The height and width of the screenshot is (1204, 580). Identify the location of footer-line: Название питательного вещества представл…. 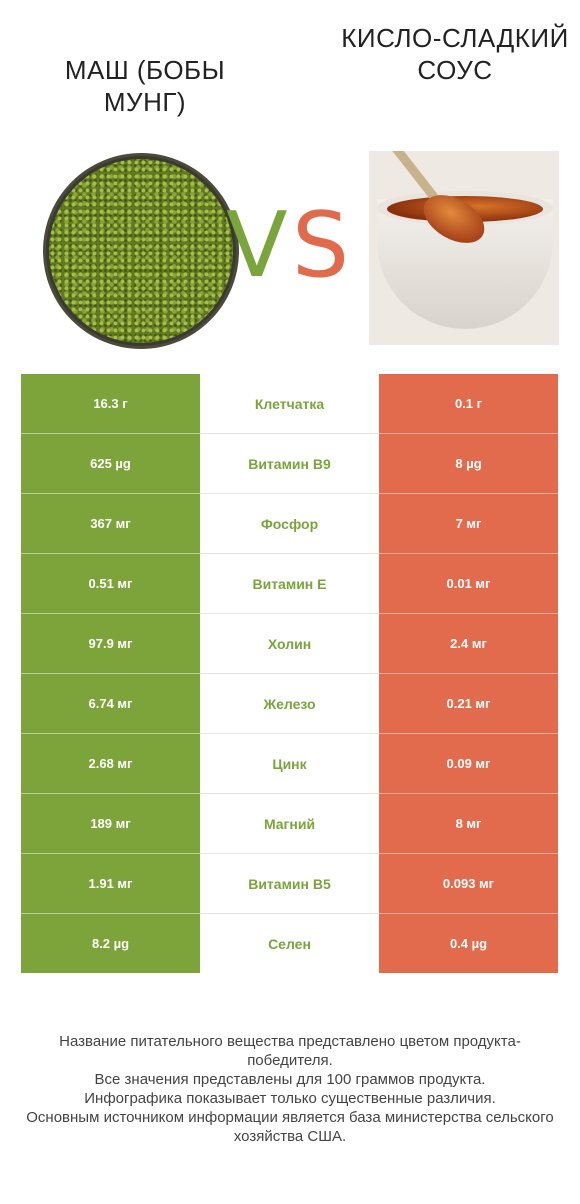
(290, 1051).